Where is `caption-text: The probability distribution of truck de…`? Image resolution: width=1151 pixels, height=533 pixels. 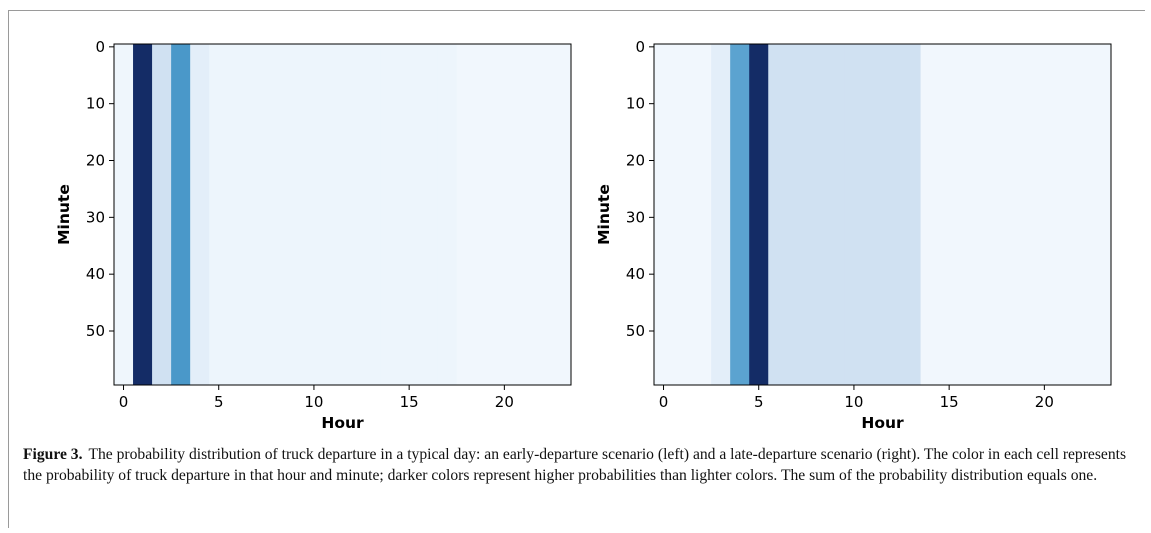
caption-text: The probability distribution of truck de… is located at coordinates (575, 465).